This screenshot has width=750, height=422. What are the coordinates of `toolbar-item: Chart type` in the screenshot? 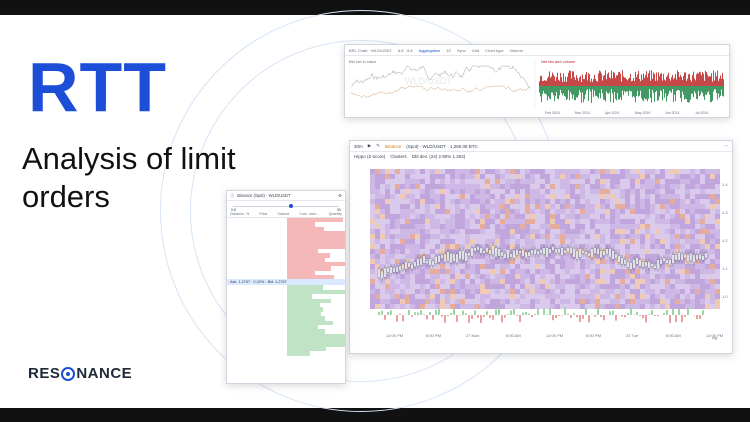 It's located at (494, 50).